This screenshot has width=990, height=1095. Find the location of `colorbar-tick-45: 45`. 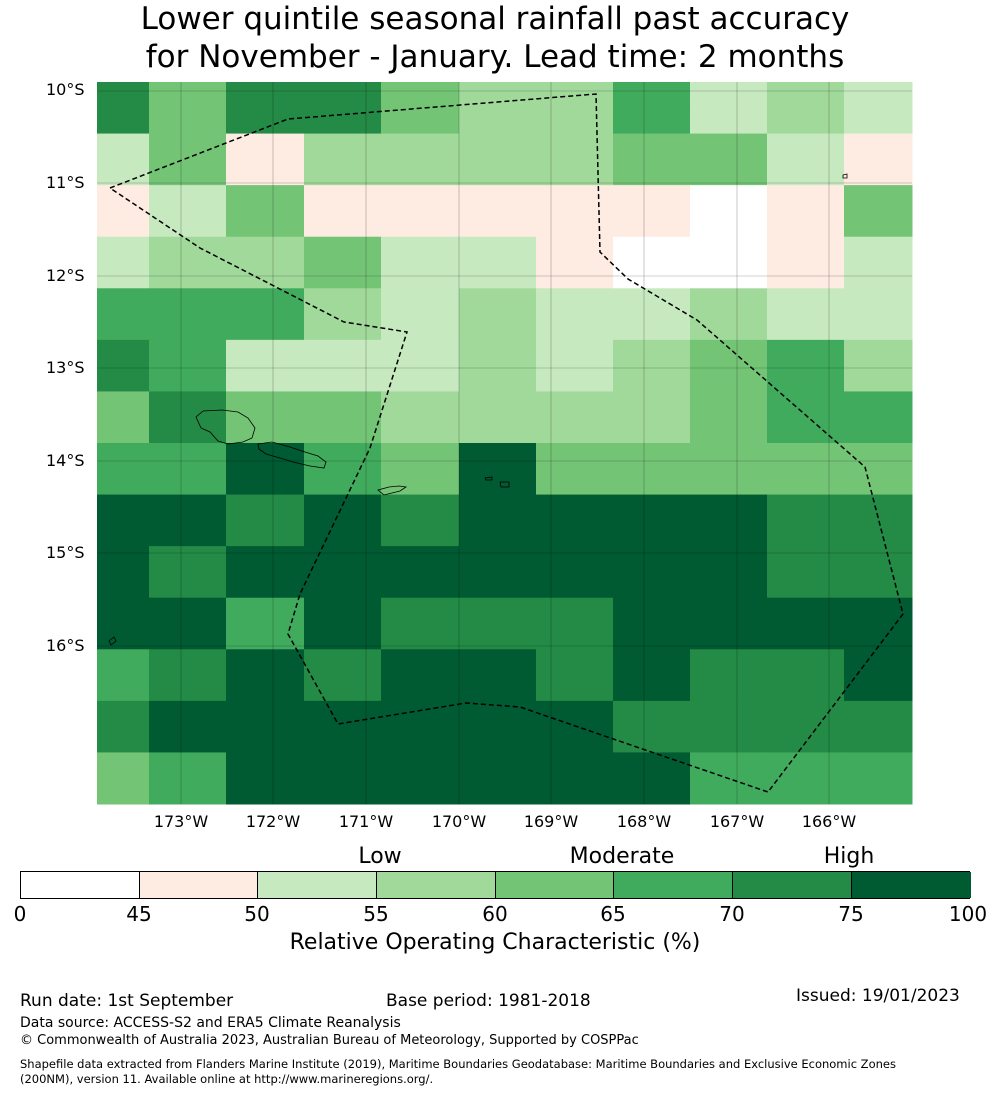

colorbar-tick-45: 45 is located at coordinates (139, 914).